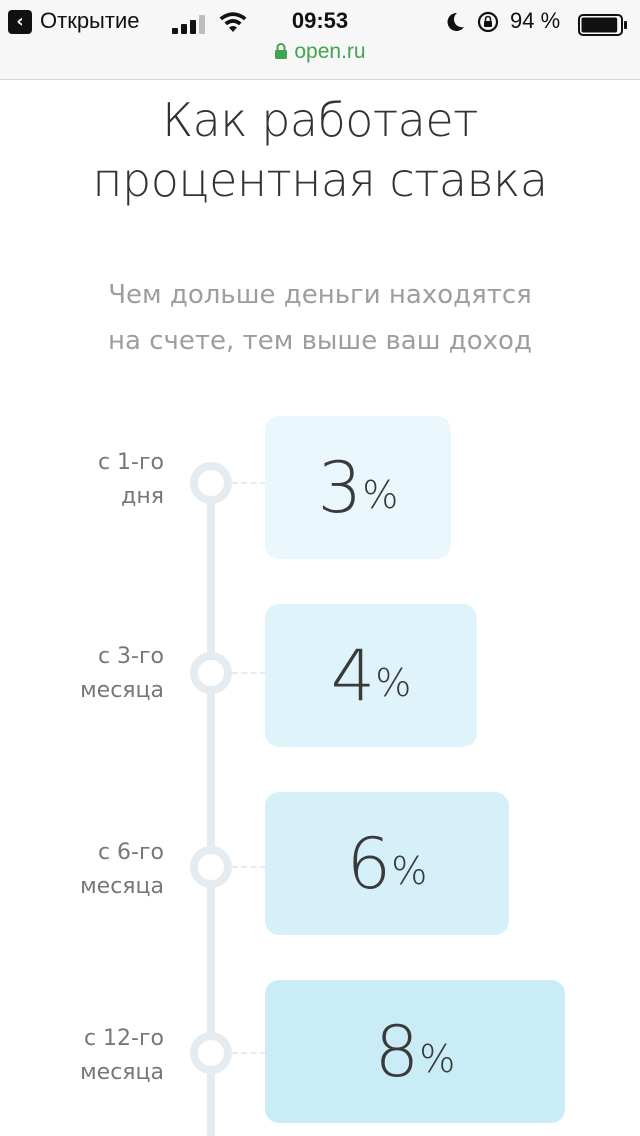  What do you see at coordinates (84, 674) in the screenshot?
I see `step-label: с 3-го месяца` at bounding box center [84, 674].